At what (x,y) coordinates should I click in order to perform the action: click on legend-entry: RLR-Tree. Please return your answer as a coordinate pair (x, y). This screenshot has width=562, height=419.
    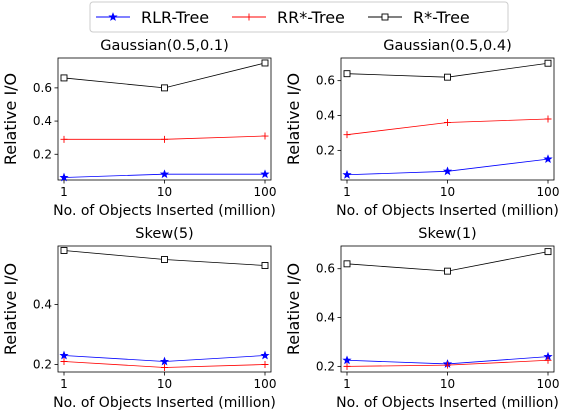
    Looking at the image, I should click on (152, 17).